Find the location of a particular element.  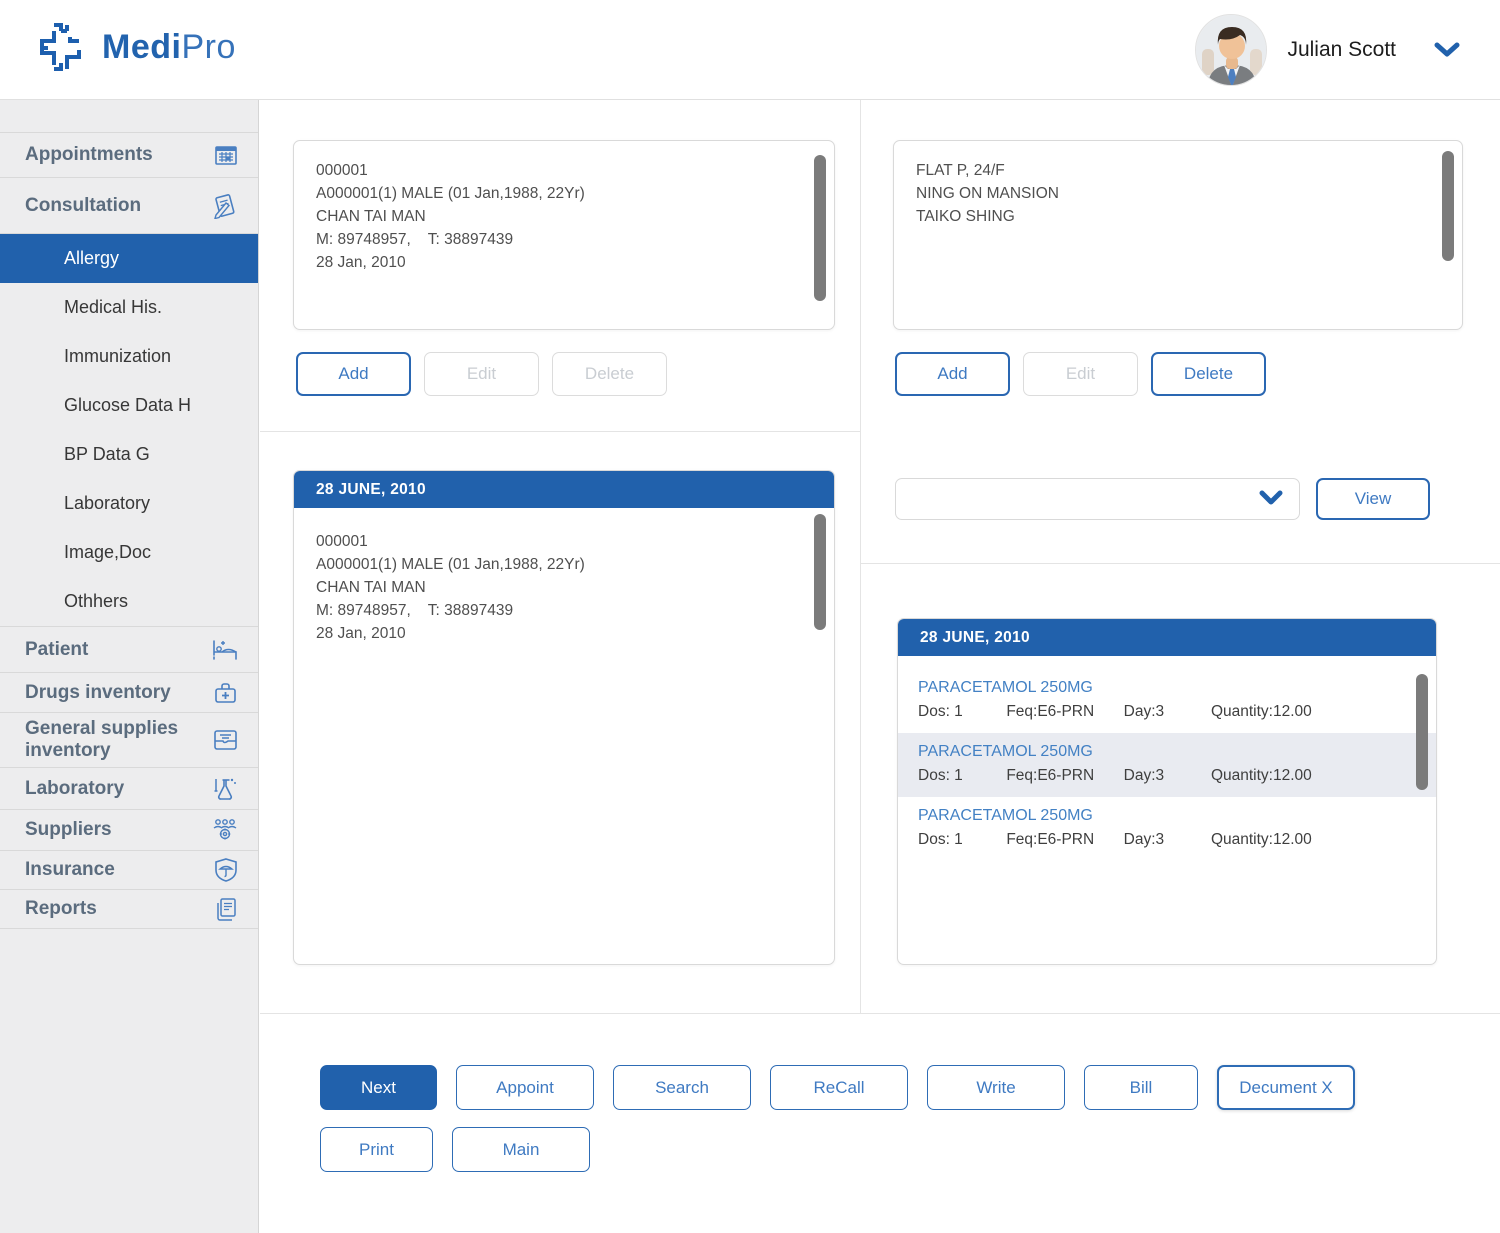

sidebar-item-patient: Patient is located at coordinates (129, 650).